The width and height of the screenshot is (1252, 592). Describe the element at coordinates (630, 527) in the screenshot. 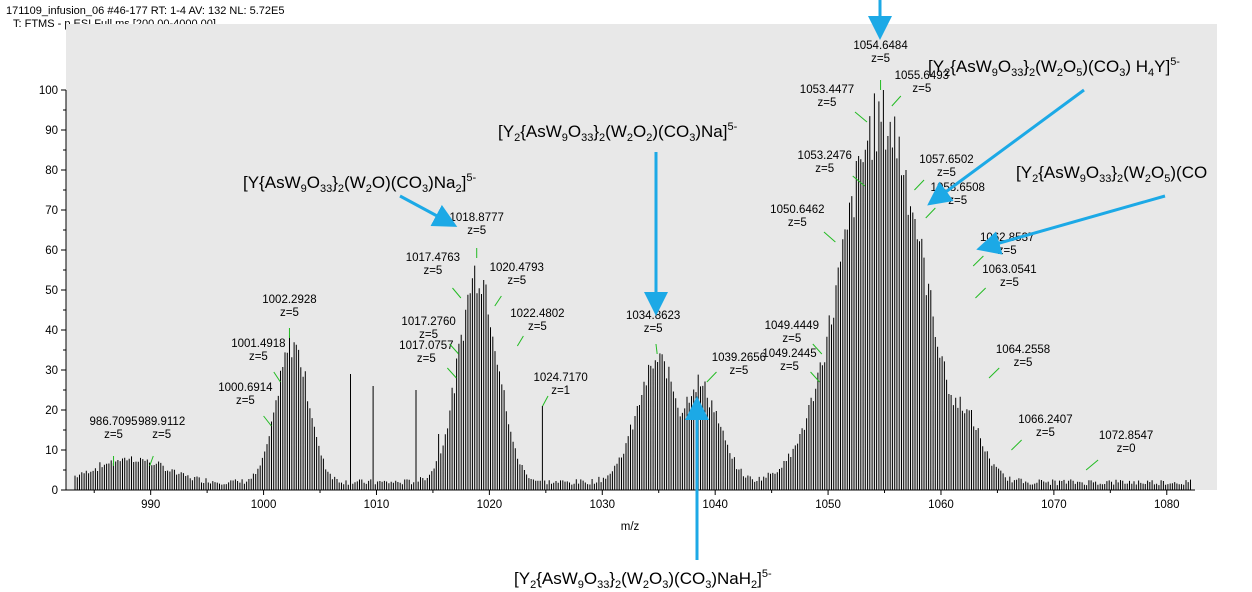

I see `x-axis-label: m/z` at that location.